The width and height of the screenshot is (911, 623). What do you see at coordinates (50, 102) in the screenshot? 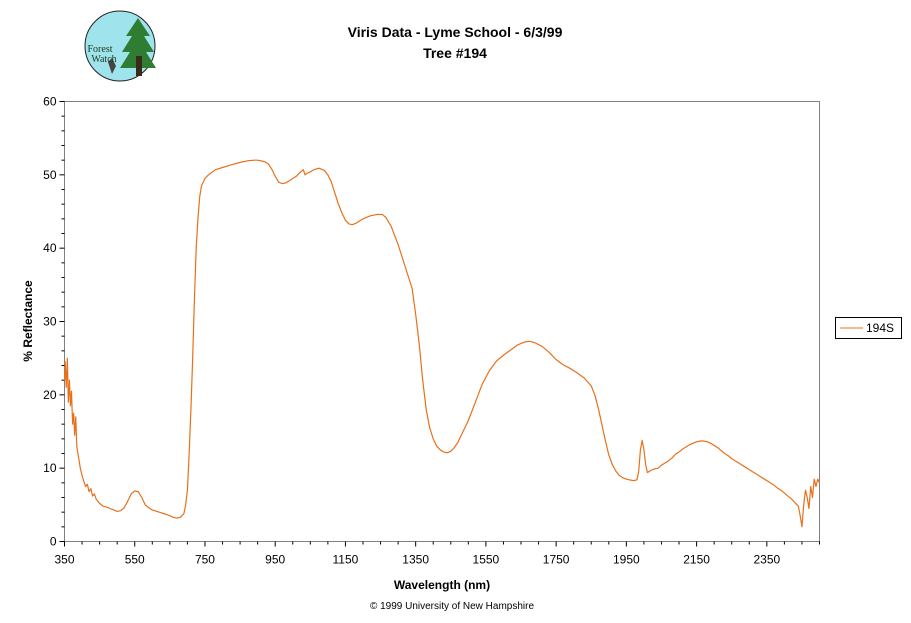
I see `y-tick-label: 60` at bounding box center [50, 102].